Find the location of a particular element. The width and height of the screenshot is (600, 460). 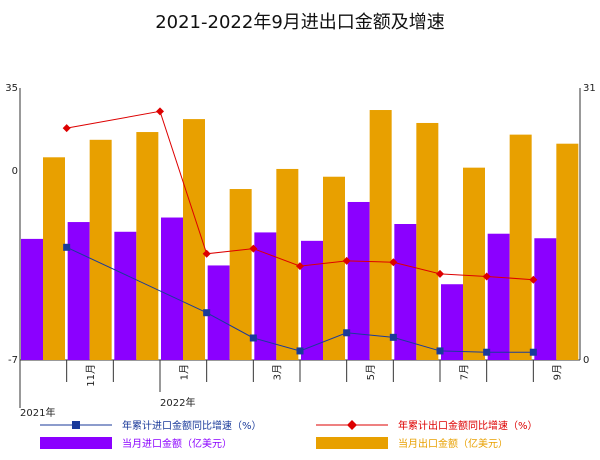

left-tick-label: 35 is located at coordinates (11, 88).